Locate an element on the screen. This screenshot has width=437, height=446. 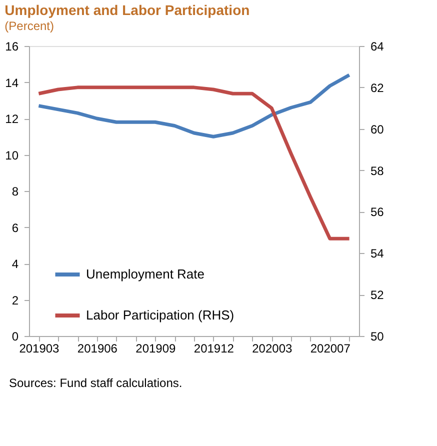
y-tick-label: 0 is located at coordinates (15, 337).